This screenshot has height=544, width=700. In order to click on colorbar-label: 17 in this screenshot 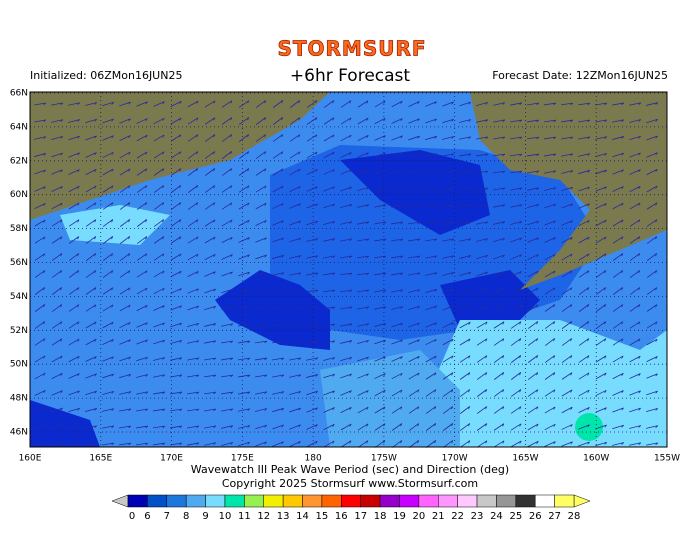, I will do `click(360, 516)`.